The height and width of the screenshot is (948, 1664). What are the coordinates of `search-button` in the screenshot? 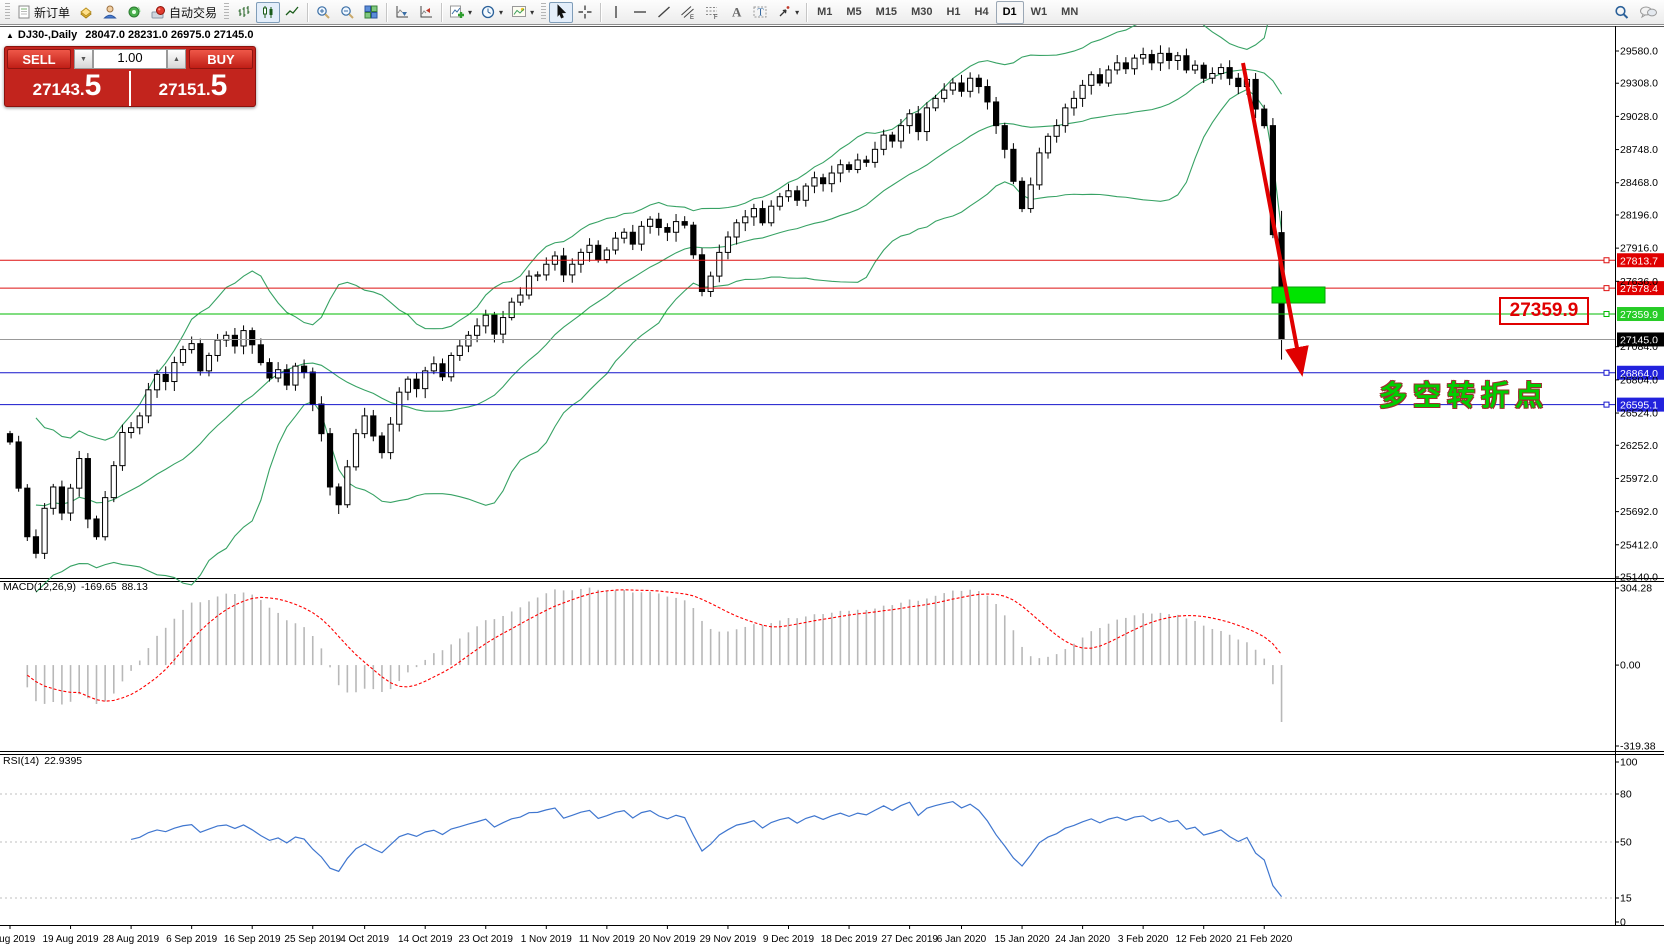 It's located at (1621, 12).